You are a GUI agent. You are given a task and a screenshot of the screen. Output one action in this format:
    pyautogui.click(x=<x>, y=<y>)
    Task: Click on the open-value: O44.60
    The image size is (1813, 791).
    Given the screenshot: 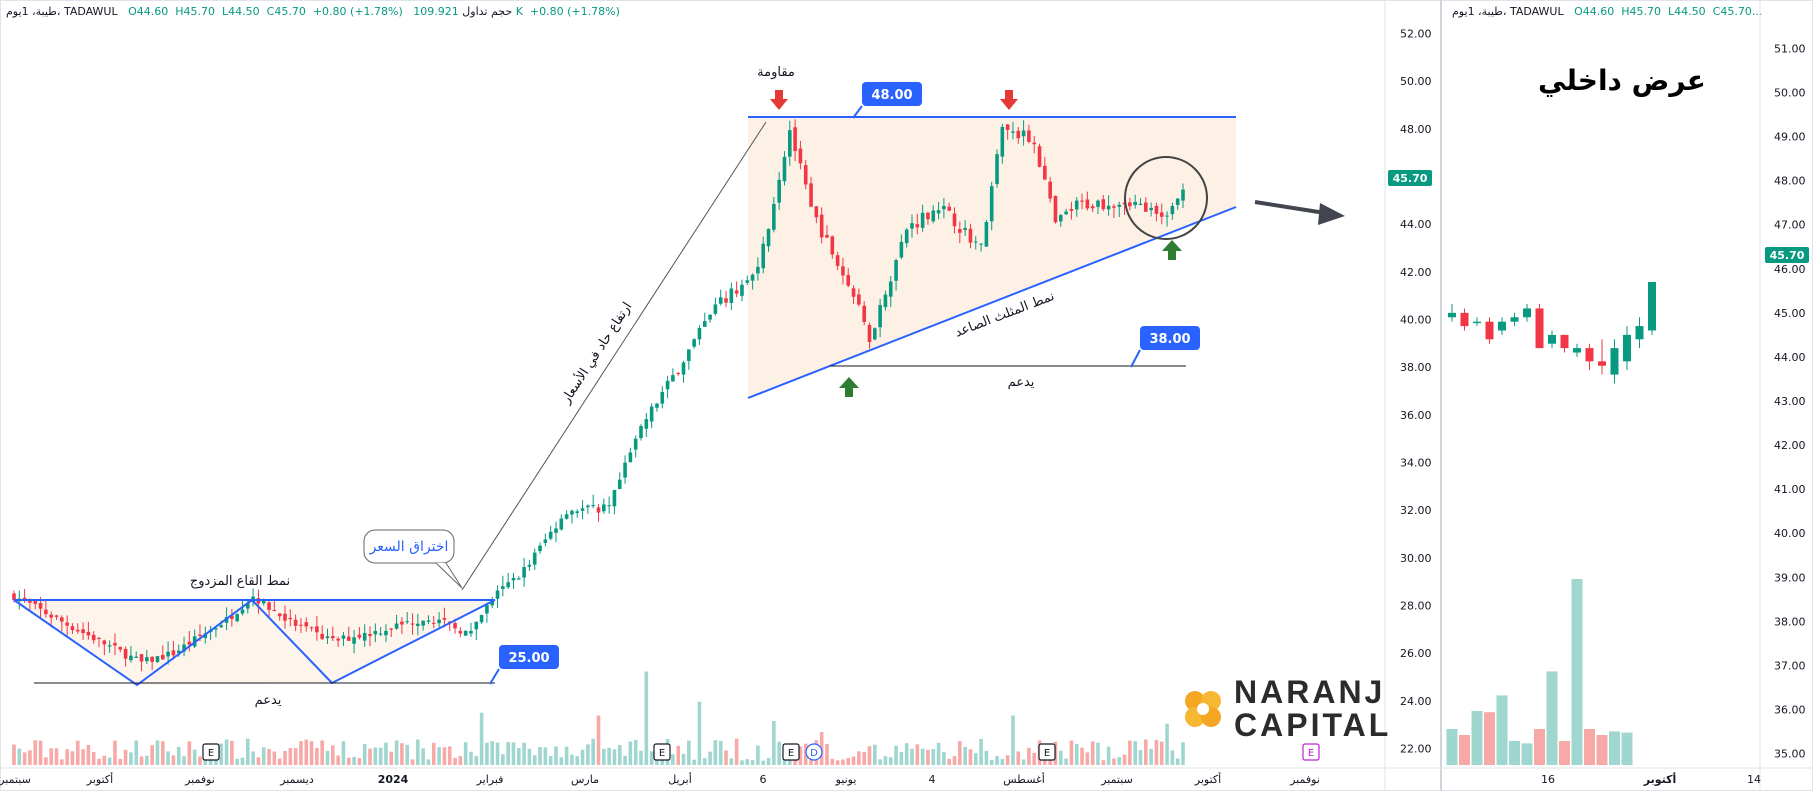 What is the action you would take?
    pyautogui.click(x=148, y=11)
    